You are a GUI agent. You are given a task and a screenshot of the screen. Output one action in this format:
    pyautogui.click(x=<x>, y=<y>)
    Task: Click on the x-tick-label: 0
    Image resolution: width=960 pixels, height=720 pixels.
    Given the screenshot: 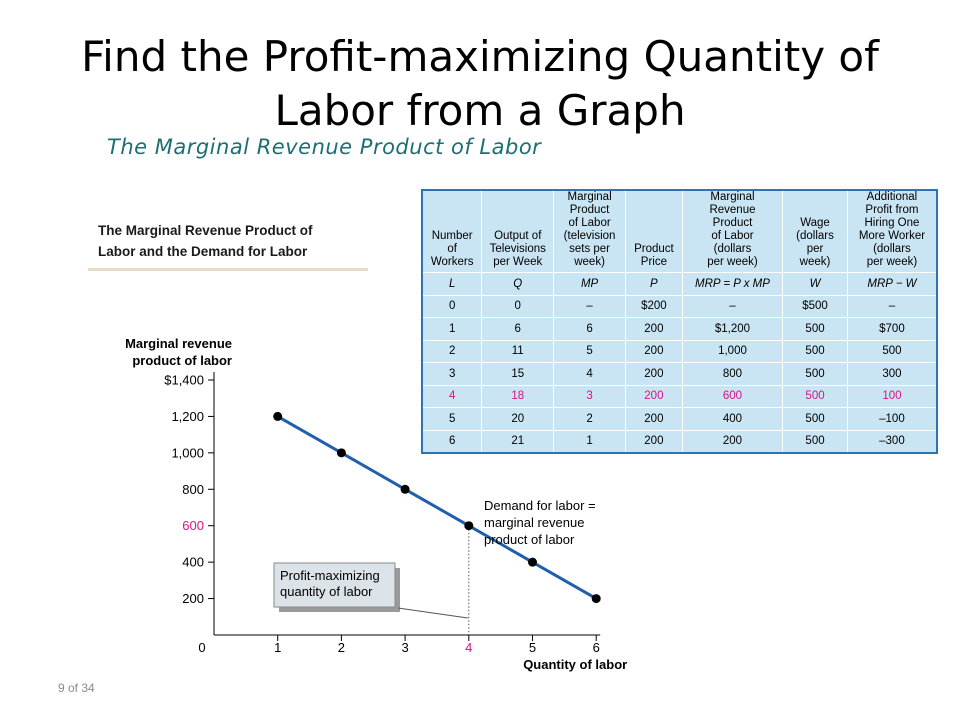 What is the action you would take?
    pyautogui.click(x=201, y=647)
    